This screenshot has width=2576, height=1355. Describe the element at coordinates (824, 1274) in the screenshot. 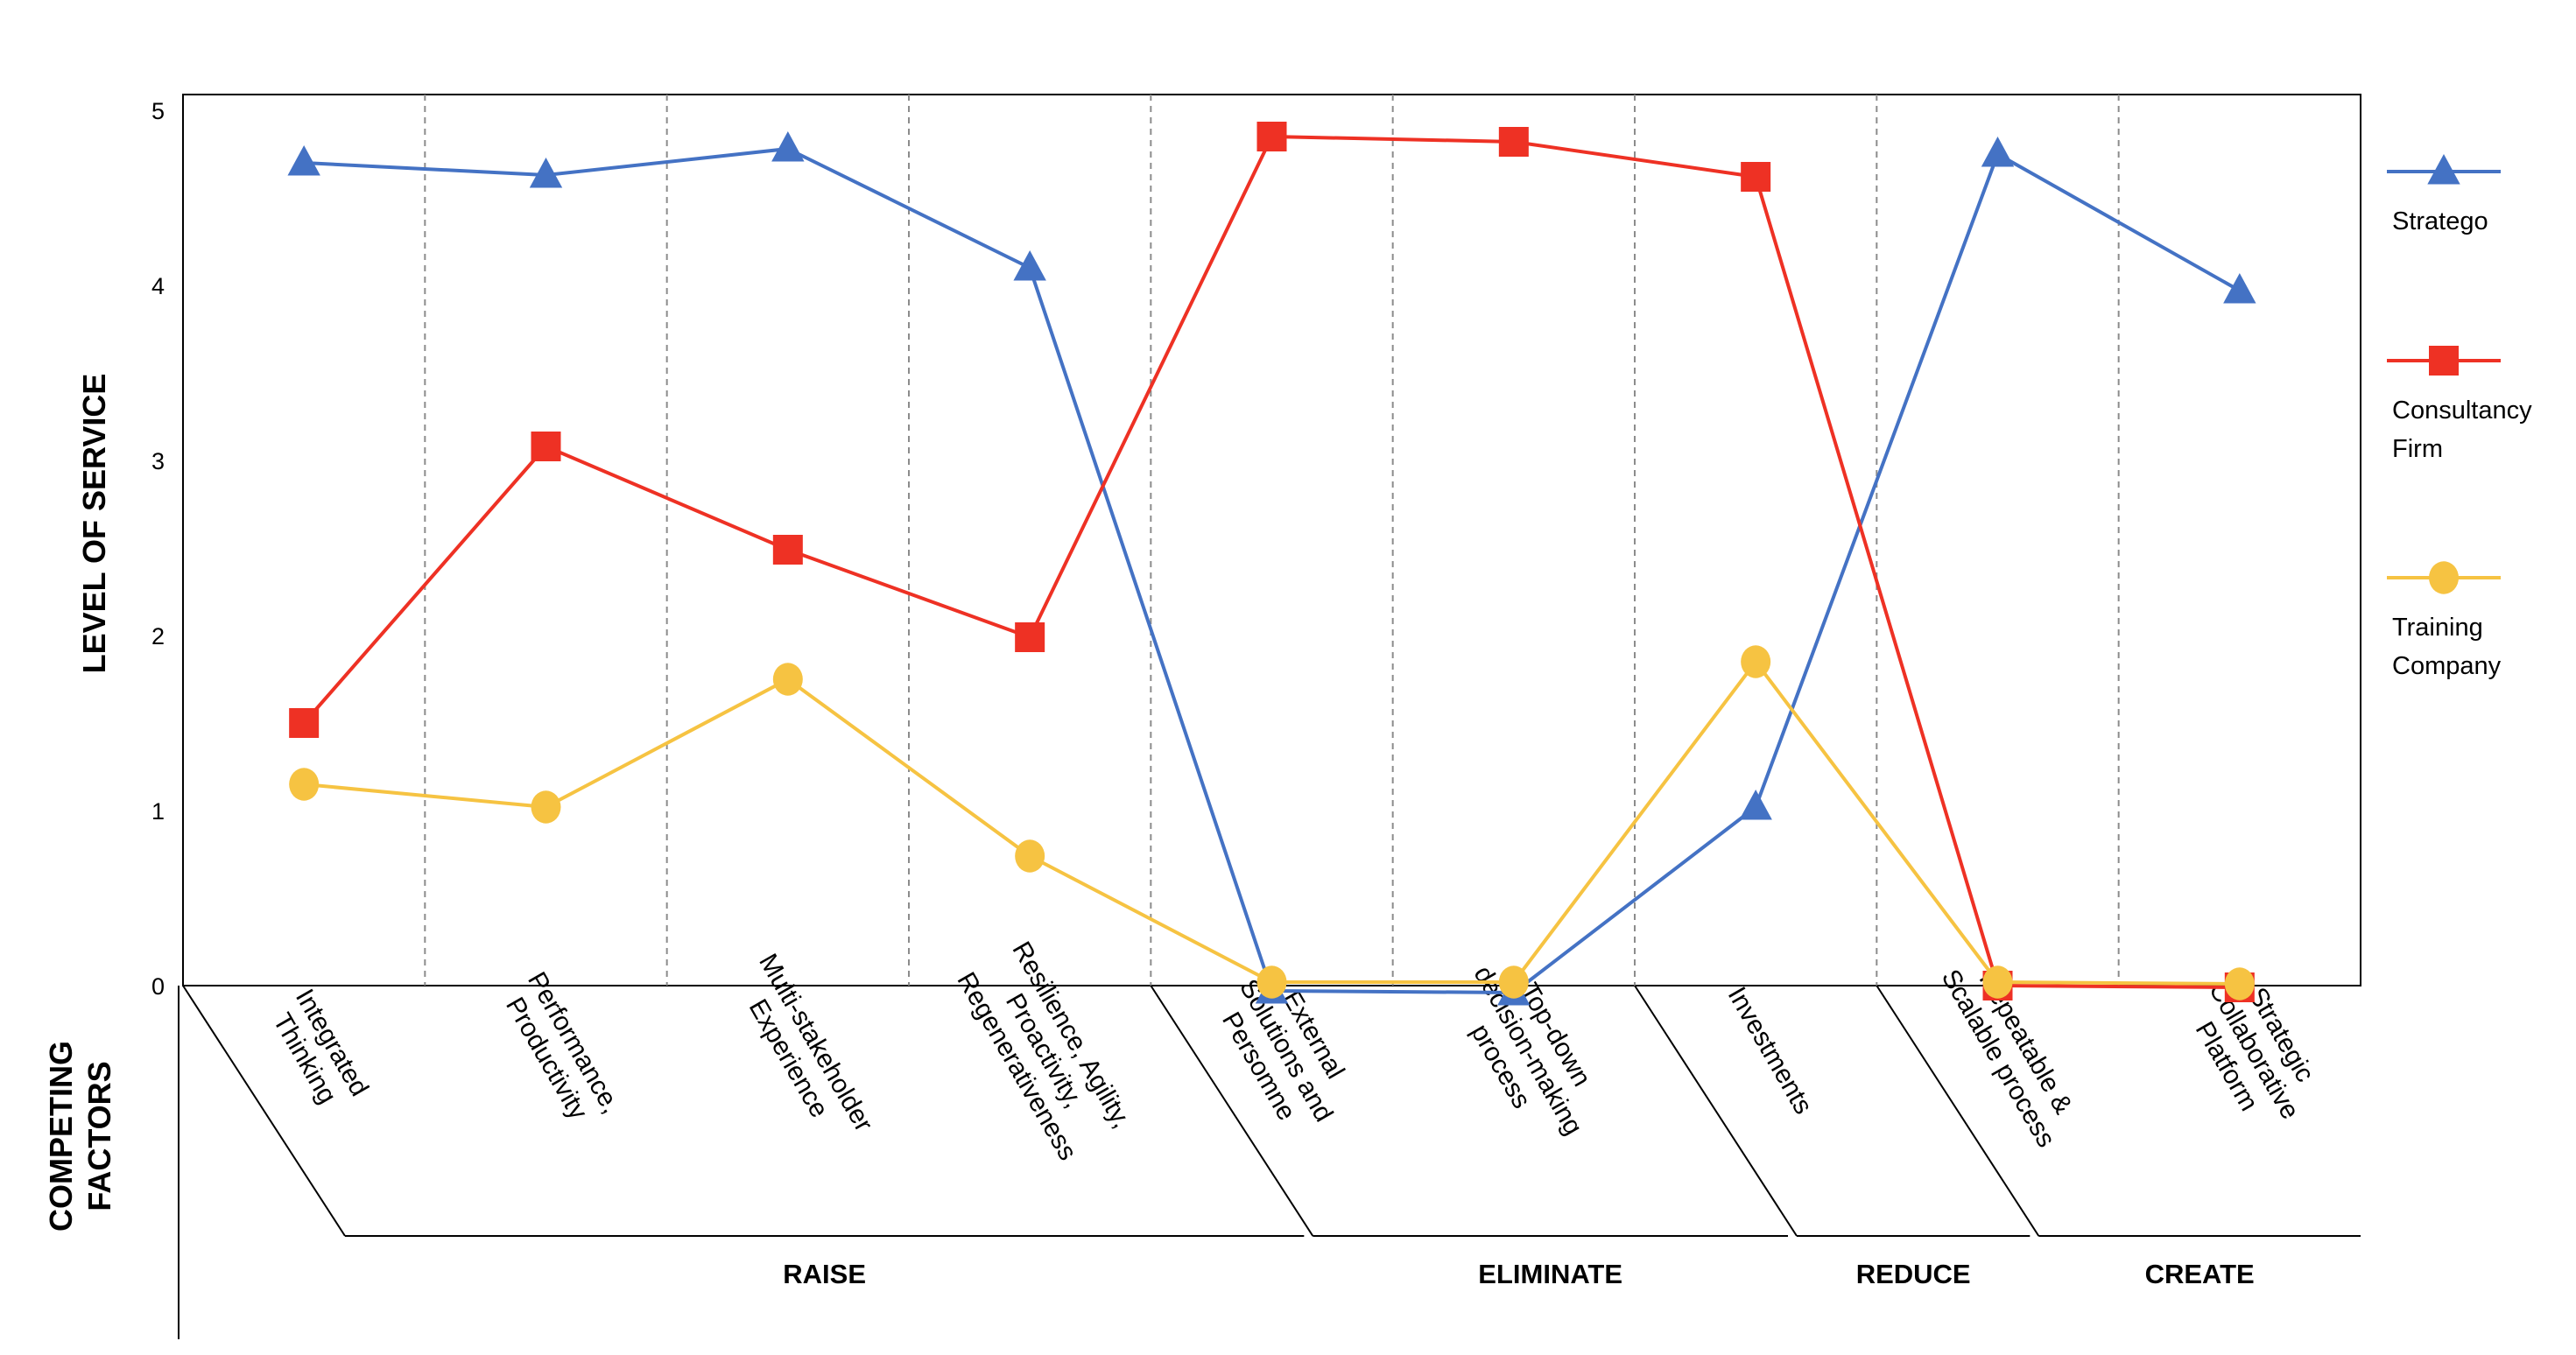

I see `group-label: RAISE` at that location.